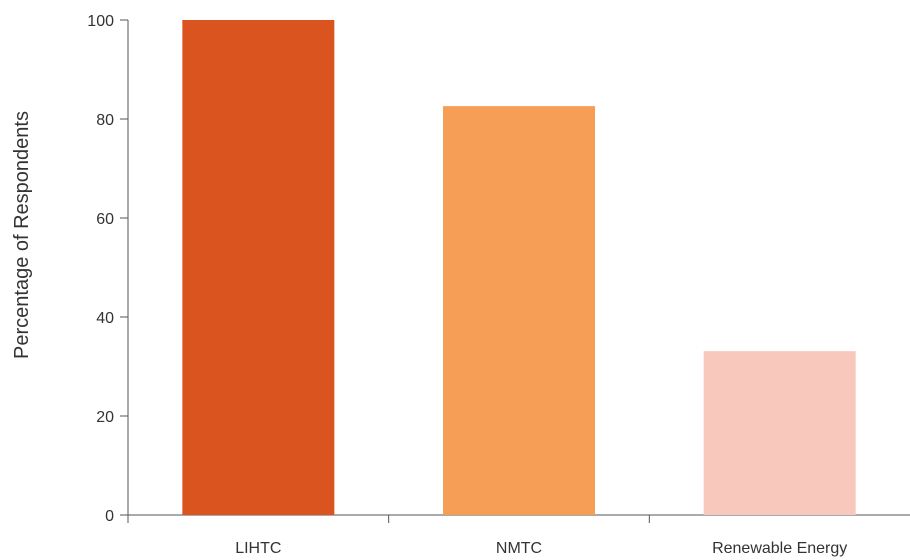 The image size is (910, 560). I want to click on y-tick-label: 100, so click(100, 21).